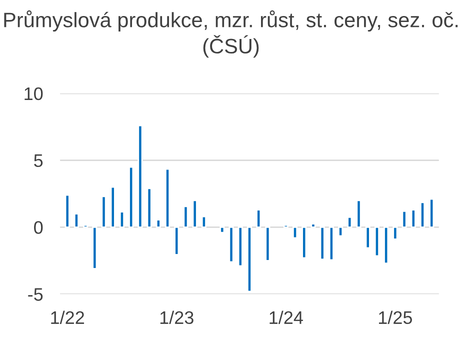 The height and width of the screenshot is (346, 462). Describe the element at coordinates (177, 317) in the screenshot. I see `x-tick-label: 1/23` at that location.